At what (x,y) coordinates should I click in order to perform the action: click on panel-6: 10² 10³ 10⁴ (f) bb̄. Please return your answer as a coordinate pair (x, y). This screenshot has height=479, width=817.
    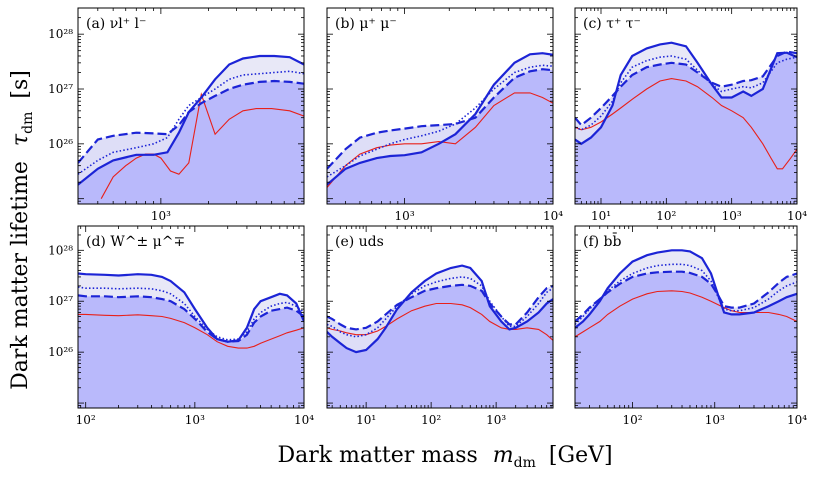
    Looking at the image, I should click on (690, 326).